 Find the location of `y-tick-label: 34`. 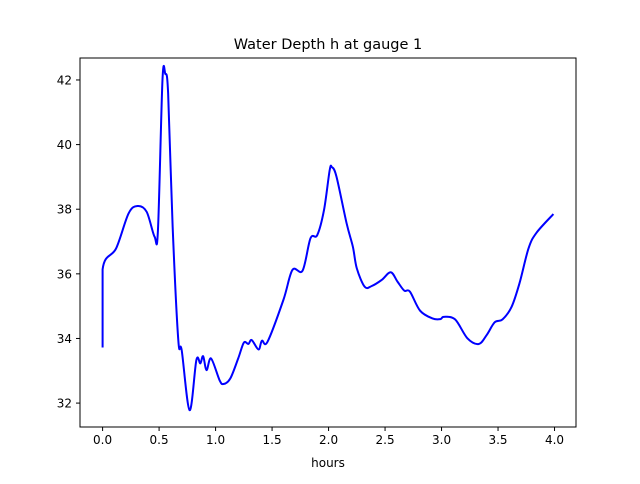

y-tick-label: 34 is located at coordinates (64, 339).